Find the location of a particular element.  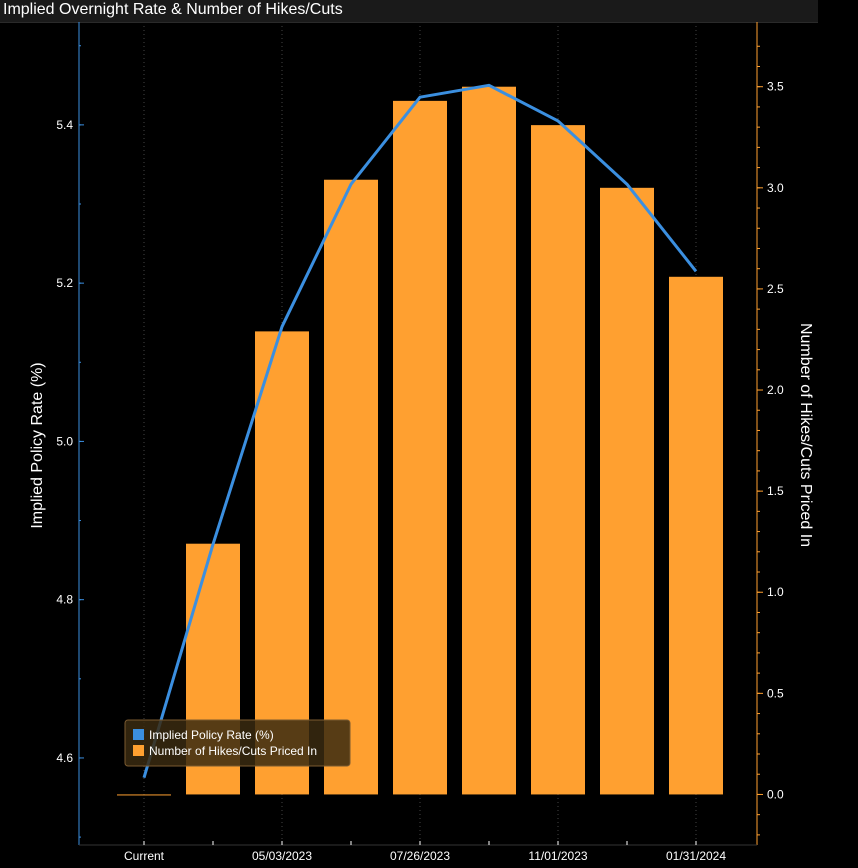

right-axis-tick-label: 2.0 is located at coordinates (775, 390).